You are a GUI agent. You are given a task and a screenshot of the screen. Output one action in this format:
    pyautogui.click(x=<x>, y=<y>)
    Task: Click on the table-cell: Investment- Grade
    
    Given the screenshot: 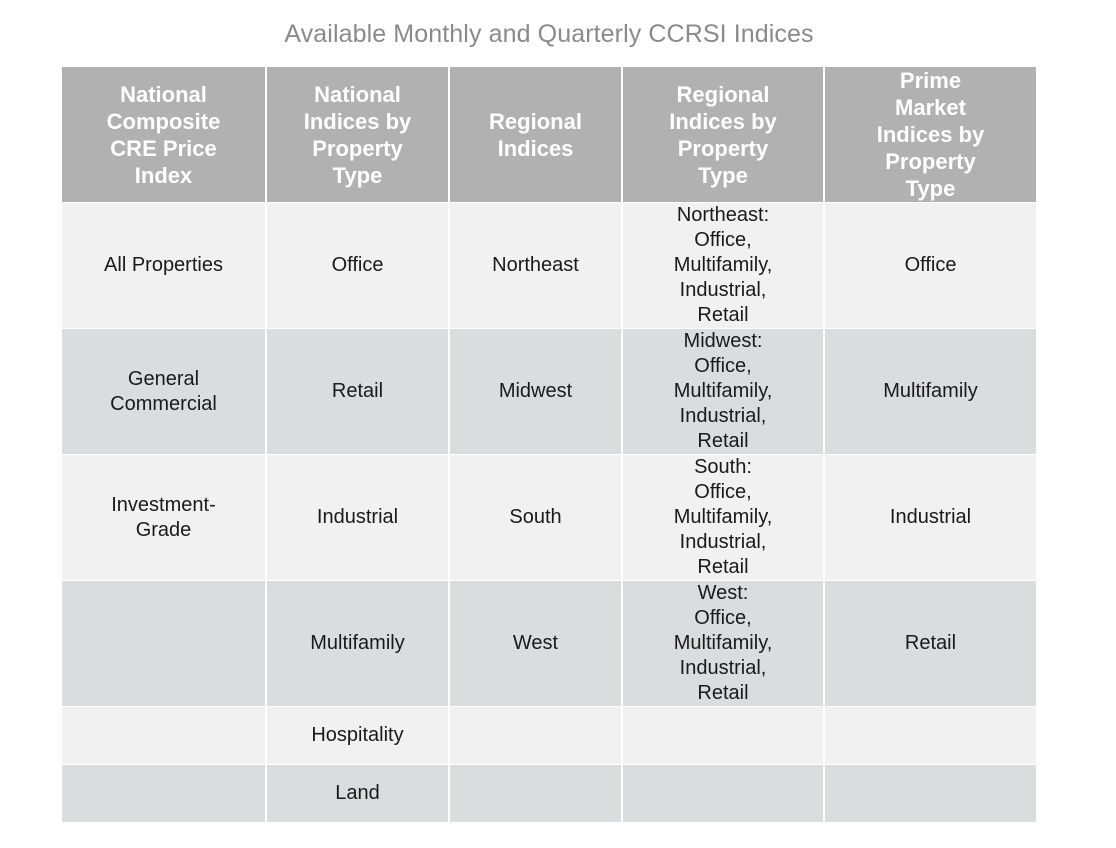 What is the action you would take?
    pyautogui.click(x=164, y=517)
    